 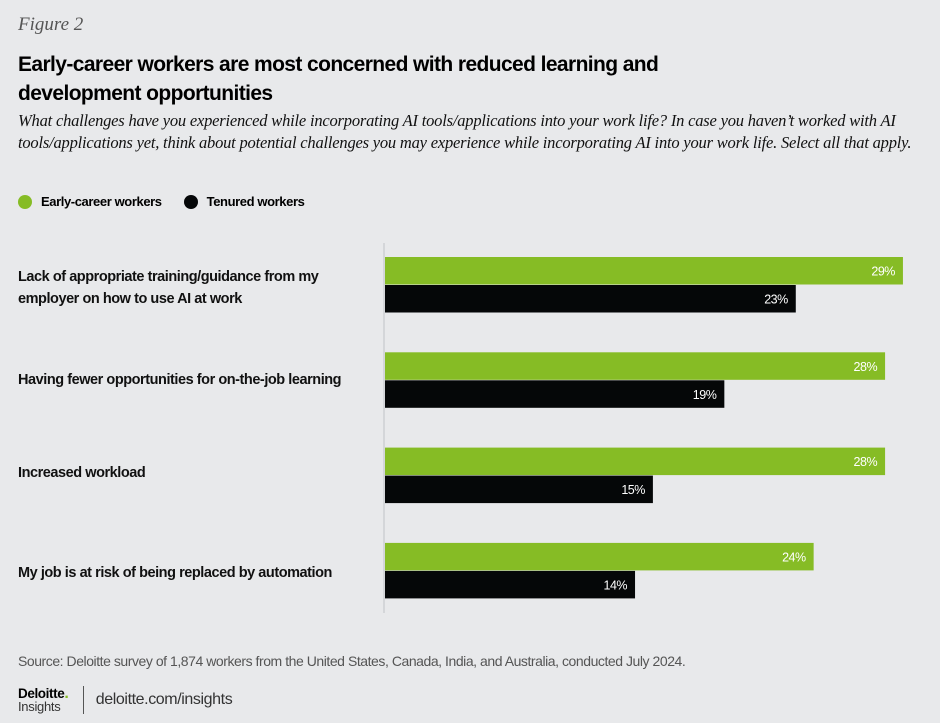 What do you see at coordinates (794, 557) in the screenshot?
I see `data-label-early-career: 24%` at bounding box center [794, 557].